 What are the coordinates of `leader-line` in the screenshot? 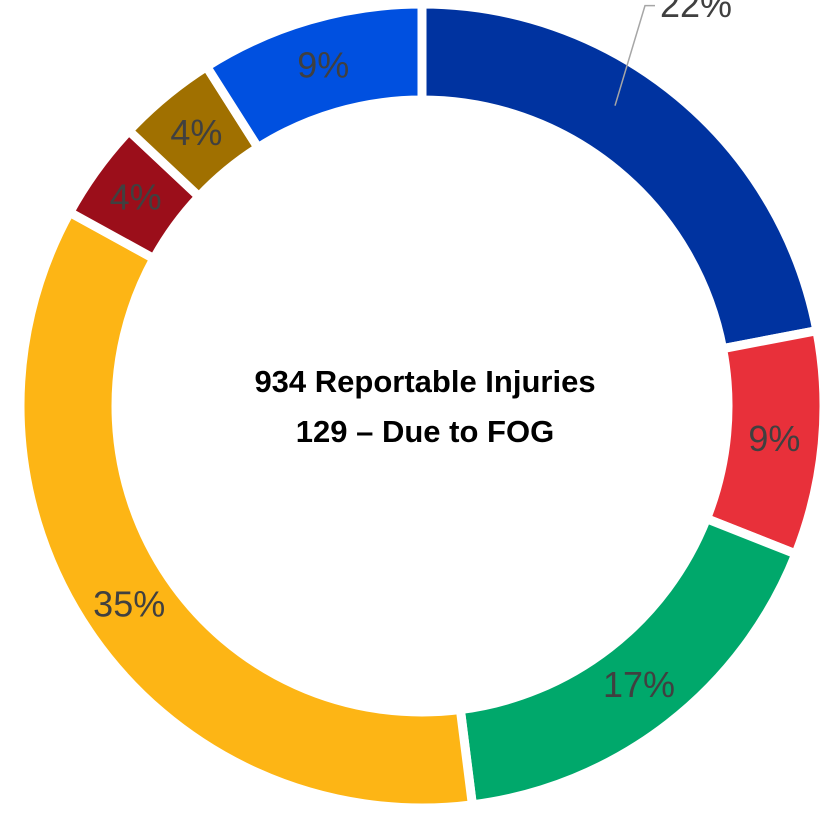 It's located at (634, 55).